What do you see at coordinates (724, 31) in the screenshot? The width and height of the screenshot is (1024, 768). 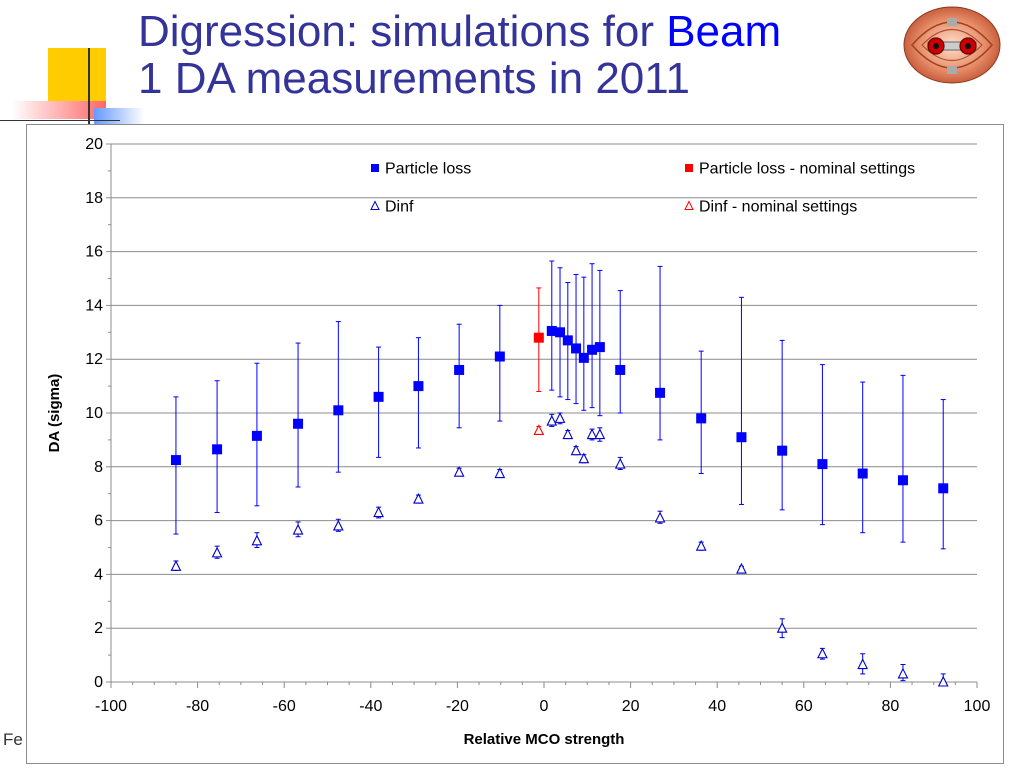 I see `slide-title-highlight: Beam` at bounding box center [724, 31].